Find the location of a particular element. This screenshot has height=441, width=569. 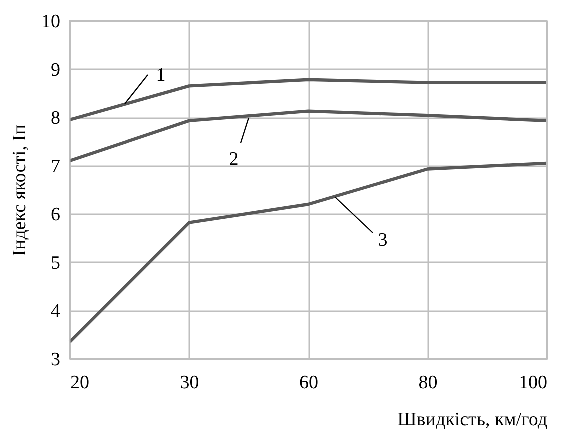

y-tick-label: 7 is located at coordinates (55, 167).